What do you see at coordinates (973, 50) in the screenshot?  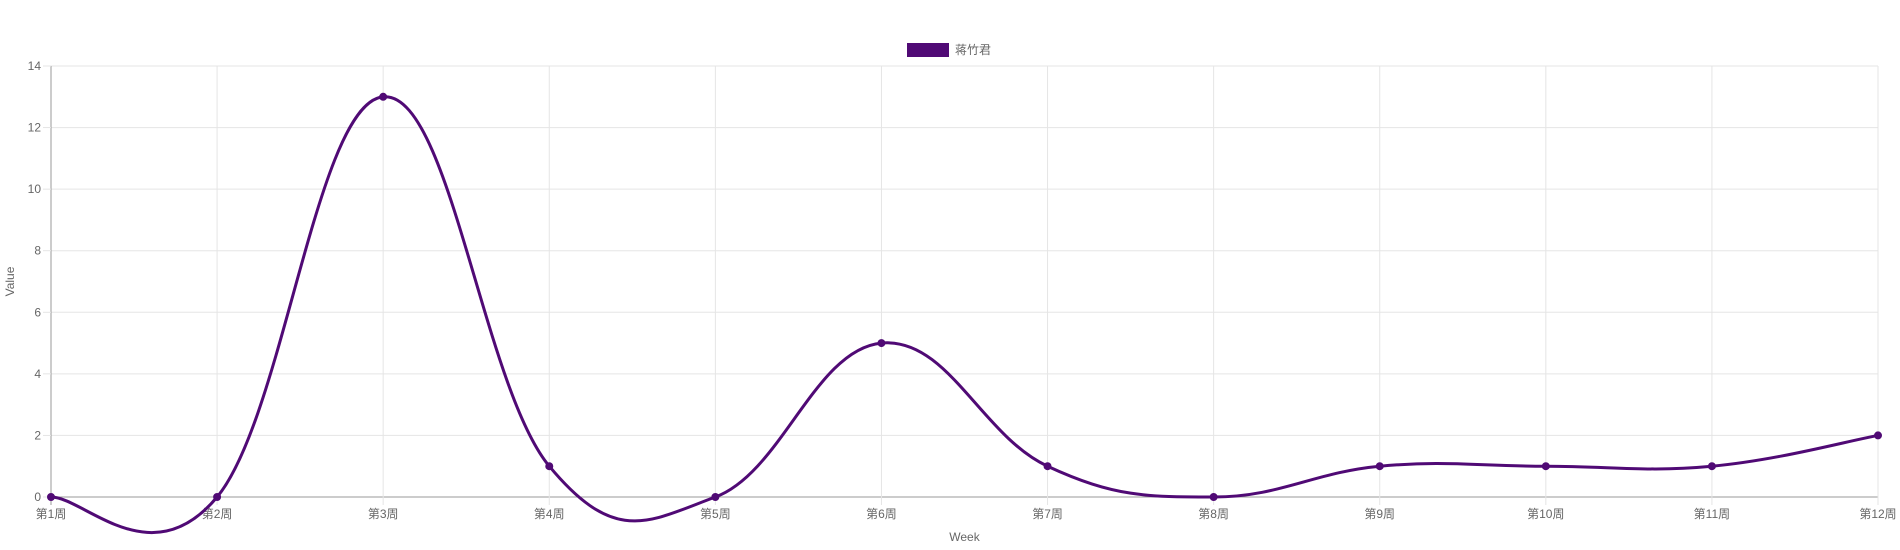 I see `legend-label: 蒋竹君` at bounding box center [973, 50].